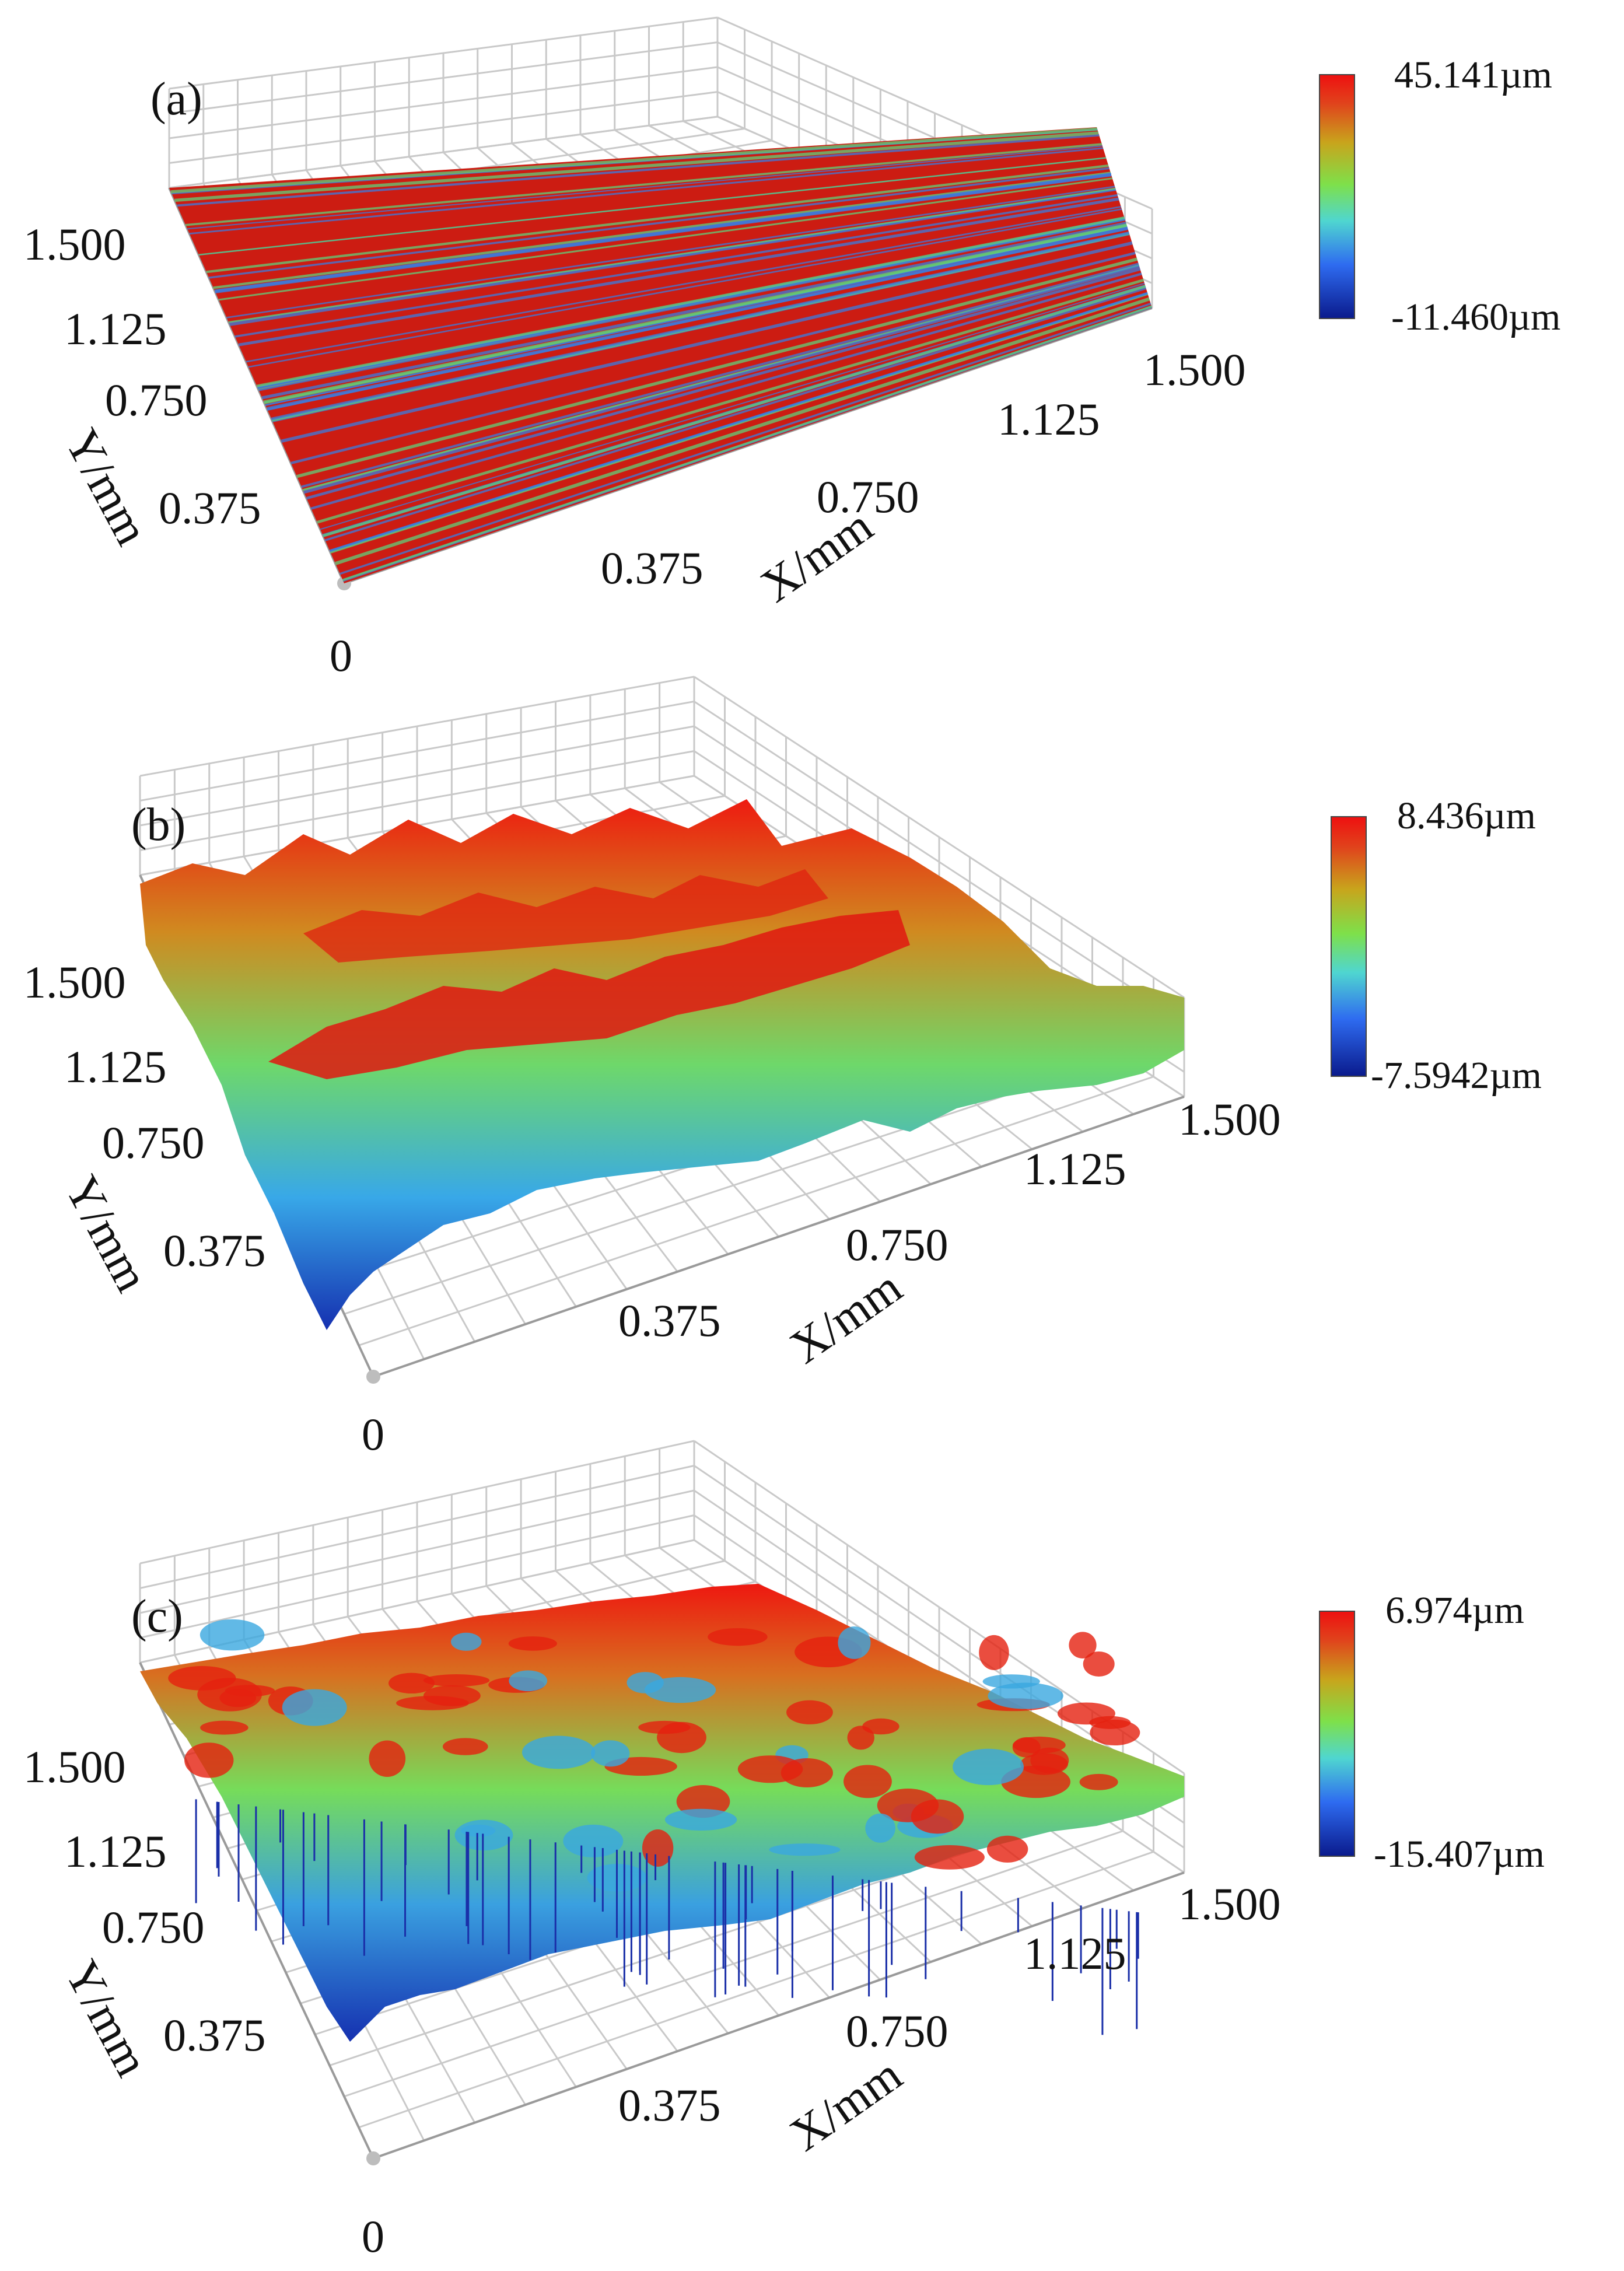 The width and height of the screenshot is (1624, 2271). Describe the element at coordinates (144, 1900) in the screenshot. I see `panel-c-y-ticks: 1.500 1.125 0.750 0.375` at that location.